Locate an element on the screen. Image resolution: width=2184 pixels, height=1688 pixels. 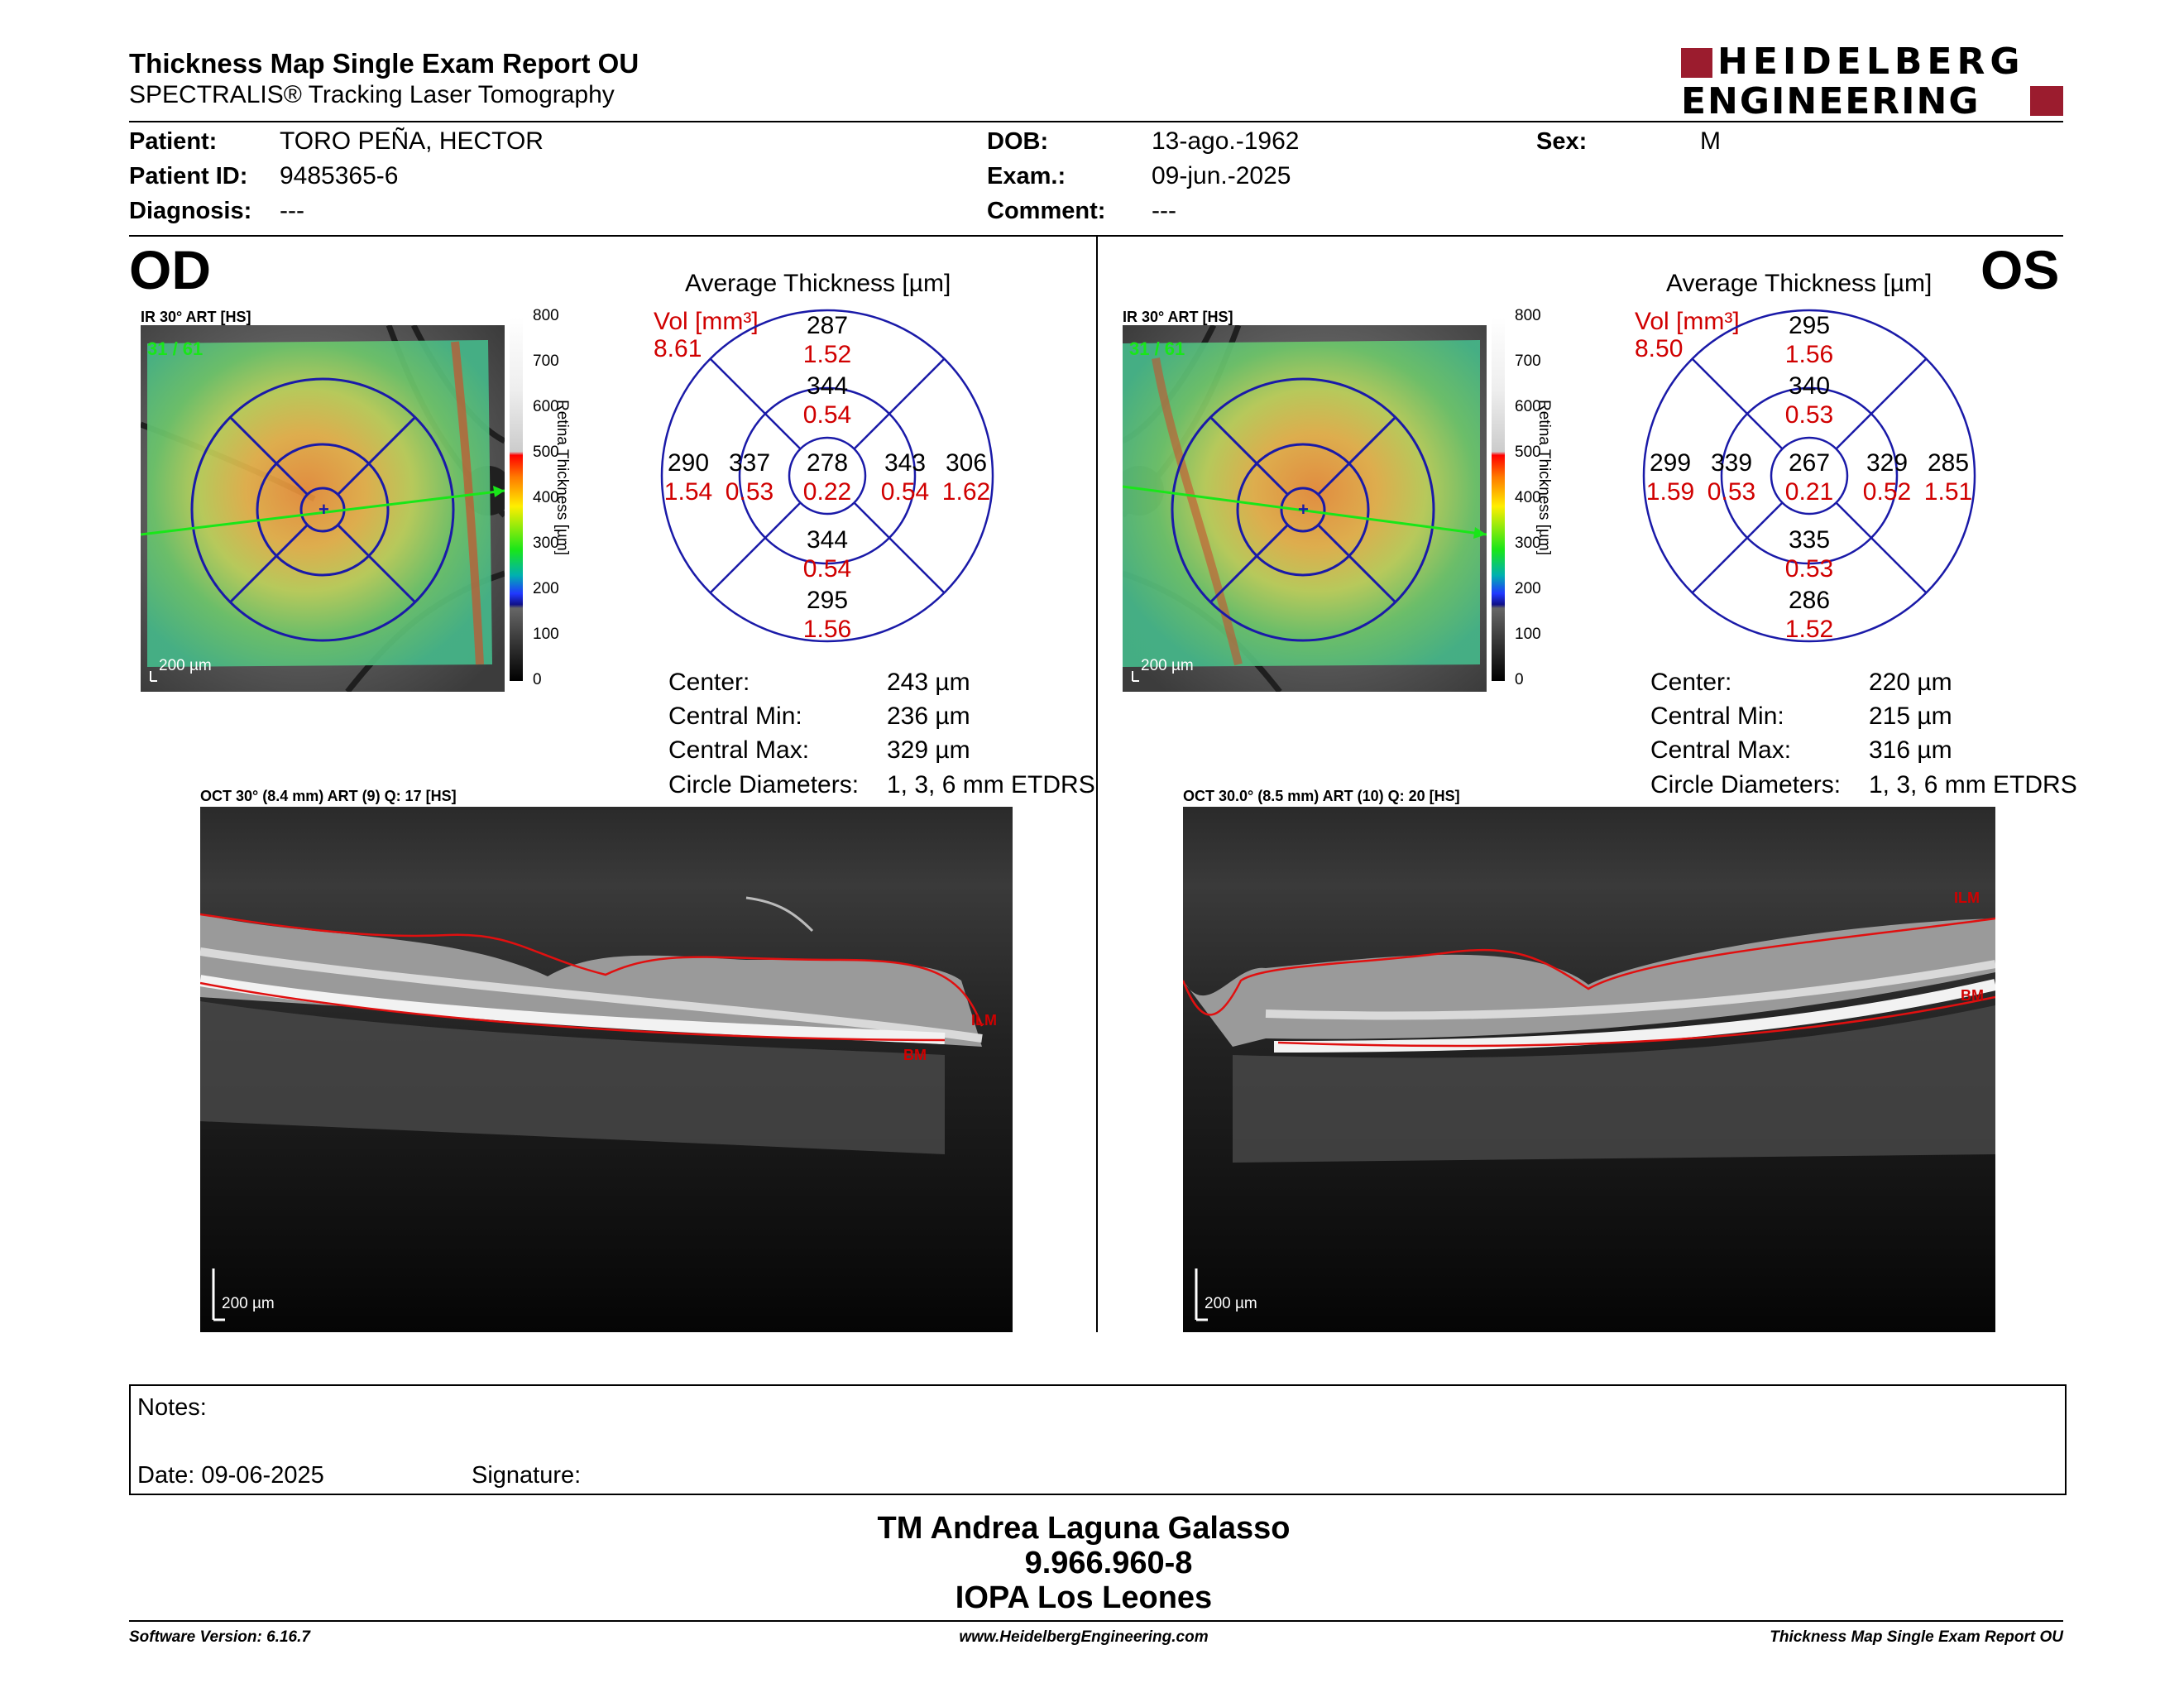
comment-value: --- is located at coordinates (1164, 210).